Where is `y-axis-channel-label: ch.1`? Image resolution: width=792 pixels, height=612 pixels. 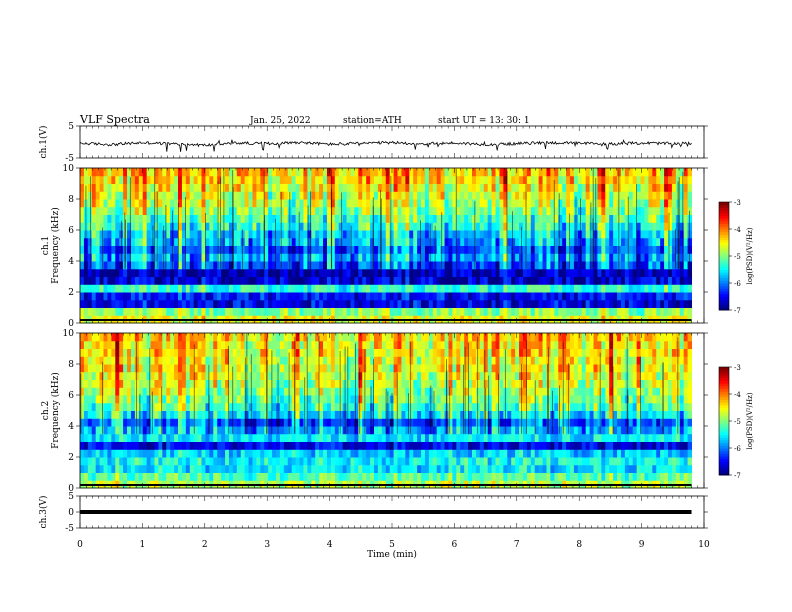
y-axis-channel-label: ch.1 is located at coordinates (46, 245).